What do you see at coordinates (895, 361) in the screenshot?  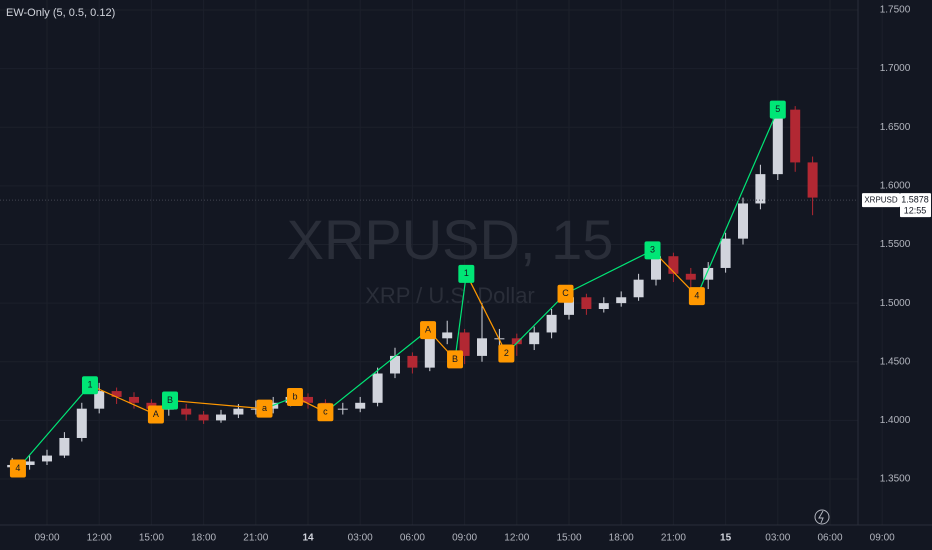 I see `y-tick-label: 1.4500` at bounding box center [895, 361].